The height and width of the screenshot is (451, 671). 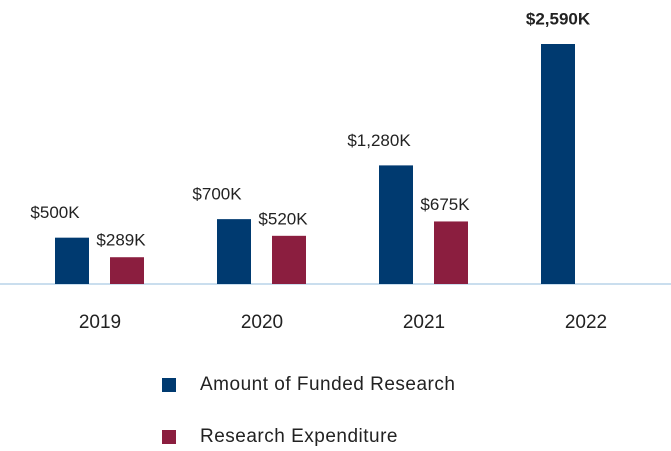 What do you see at coordinates (424, 322) in the screenshot?
I see `x-tick-label: 2021` at bounding box center [424, 322].